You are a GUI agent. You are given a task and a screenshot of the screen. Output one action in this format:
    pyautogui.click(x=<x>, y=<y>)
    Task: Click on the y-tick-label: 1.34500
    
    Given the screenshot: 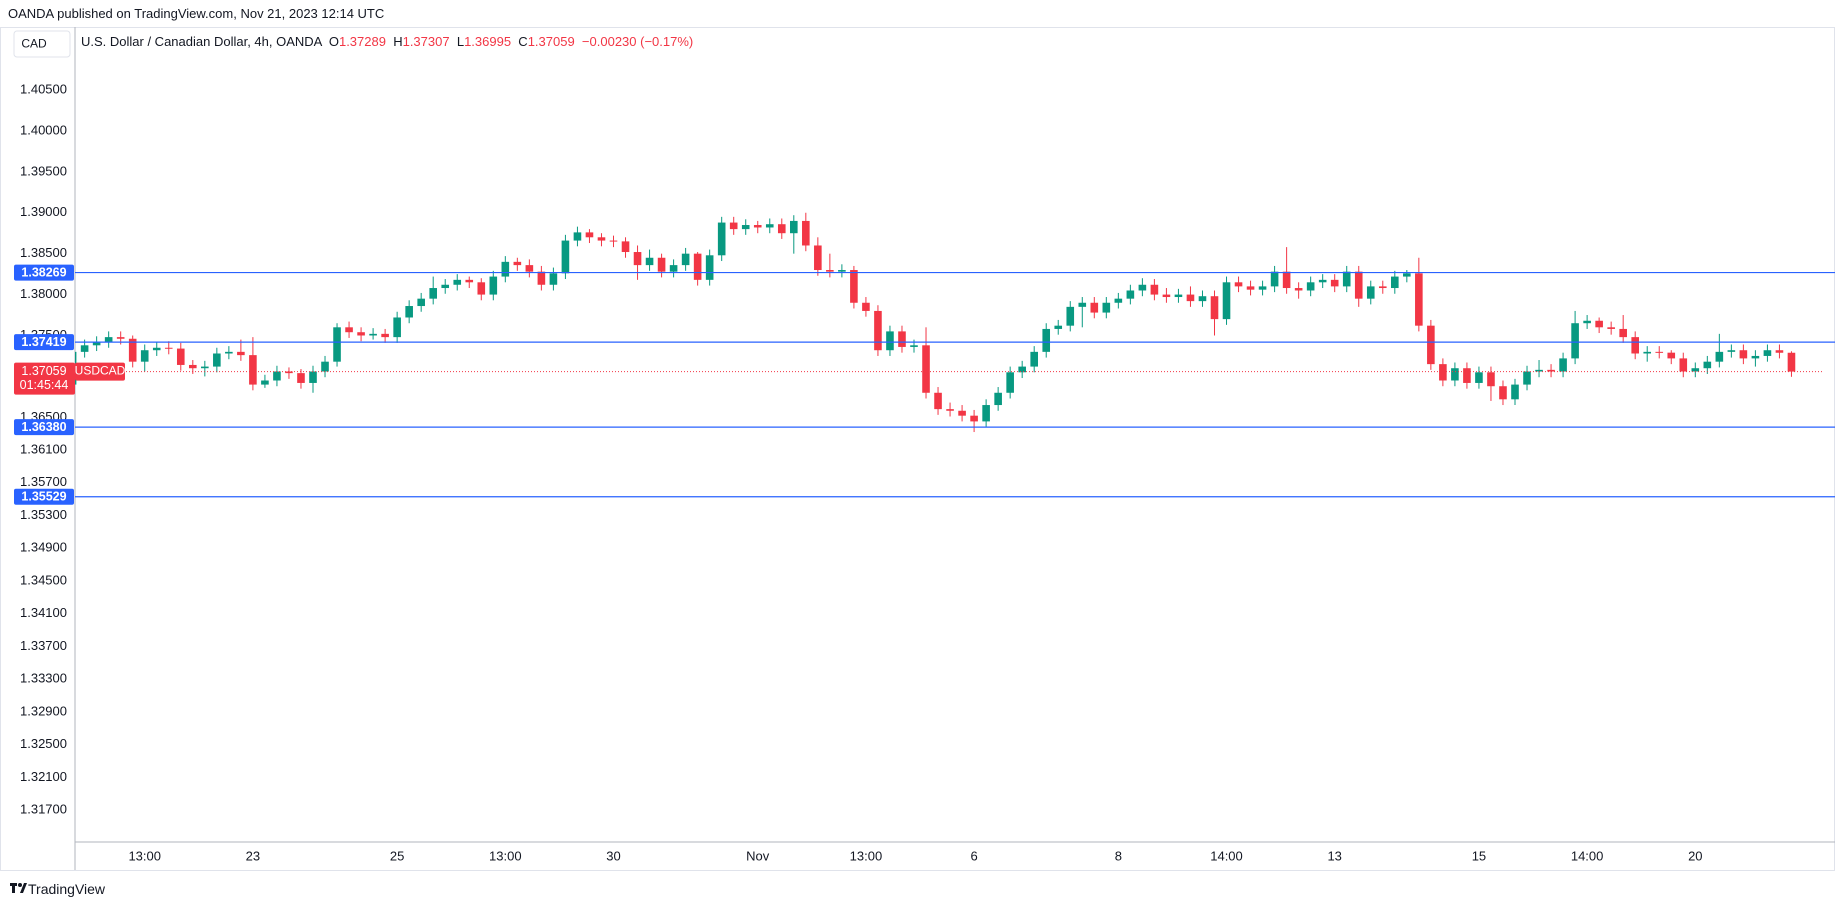 What is the action you would take?
    pyautogui.click(x=43, y=579)
    